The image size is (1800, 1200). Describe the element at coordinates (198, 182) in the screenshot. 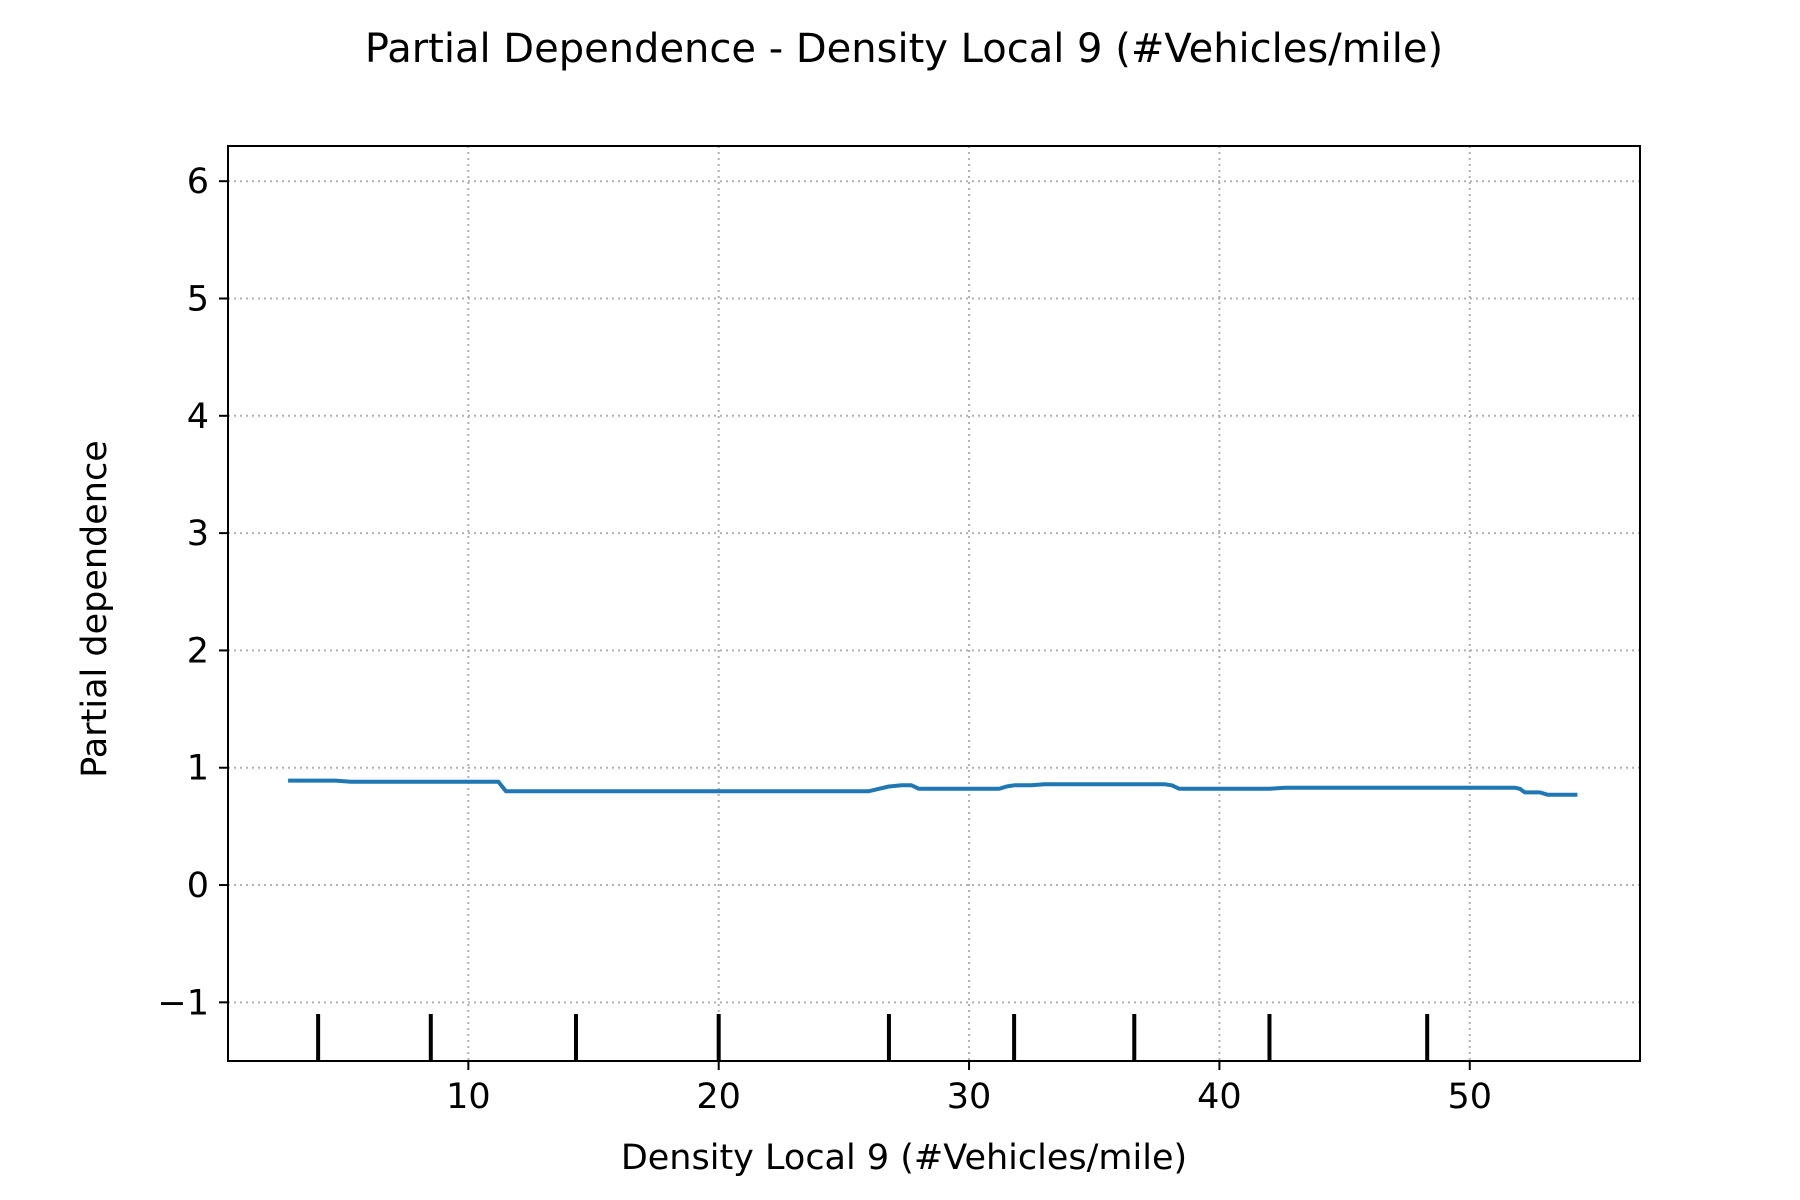

I see `y-tick-label: 6` at that location.